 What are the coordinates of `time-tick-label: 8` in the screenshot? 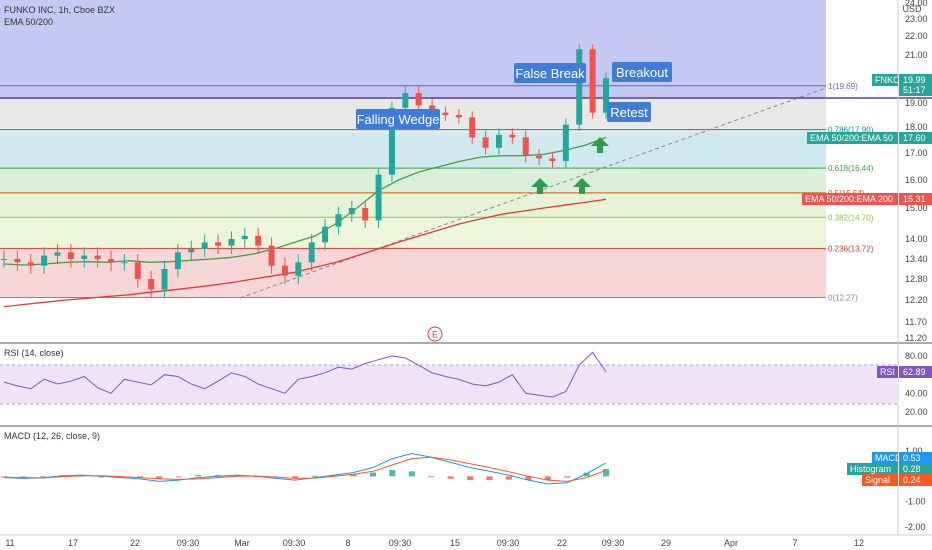 It's located at (347, 543).